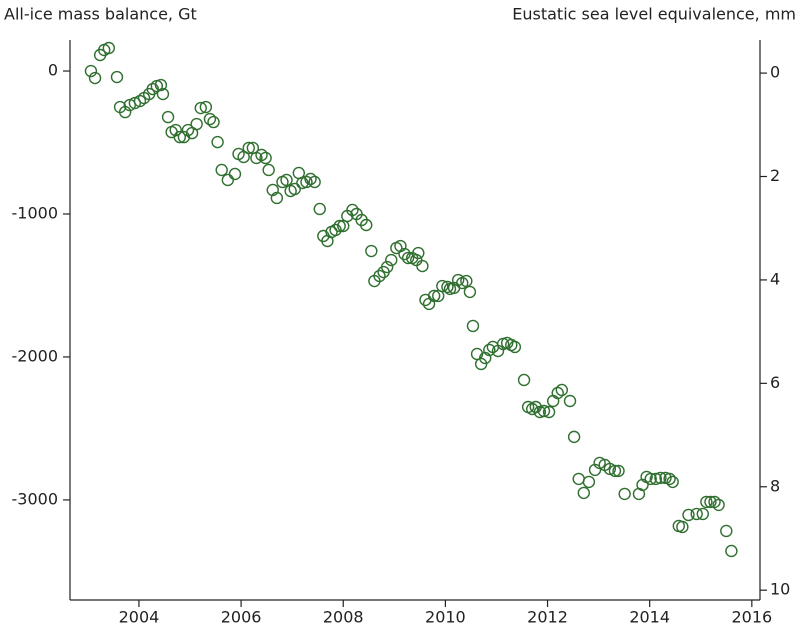  What do you see at coordinates (53, 70) in the screenshot?
I see `y-tick-label: 0` at bounding box center [53, 70].